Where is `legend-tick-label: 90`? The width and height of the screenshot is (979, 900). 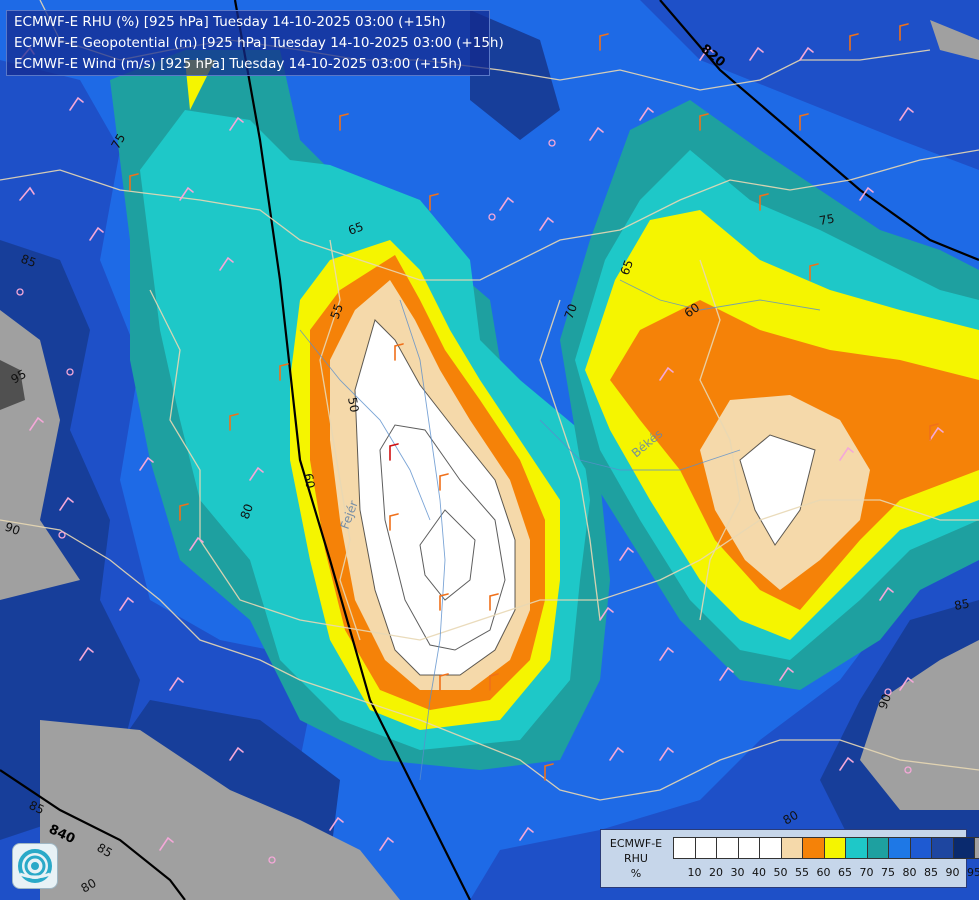 legend-tick-label: 90 is located at coordinates (952, 872).